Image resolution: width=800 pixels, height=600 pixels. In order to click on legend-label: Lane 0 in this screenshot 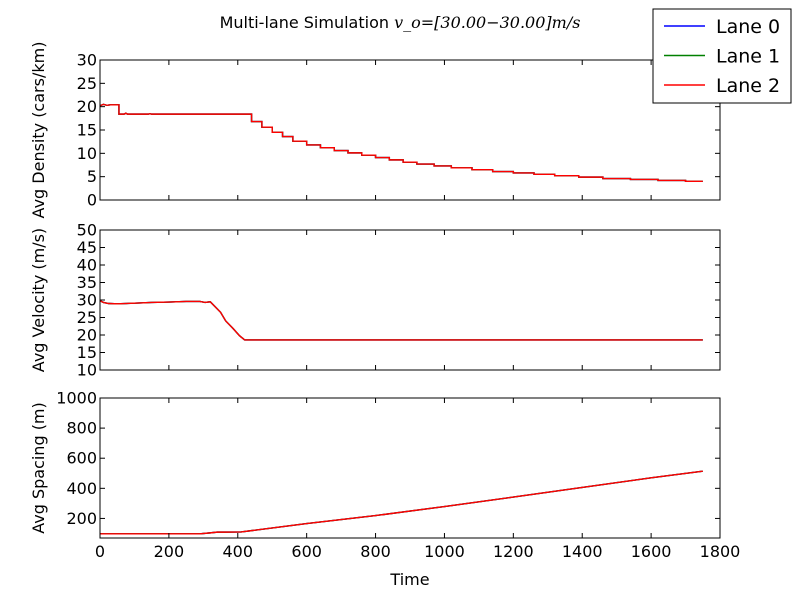, I will do `click(748, 27)`.